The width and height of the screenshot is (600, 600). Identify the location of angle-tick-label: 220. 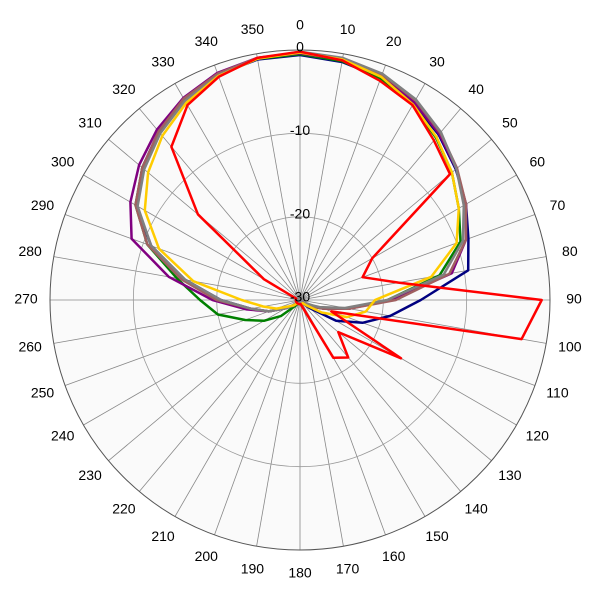
(124, 509).